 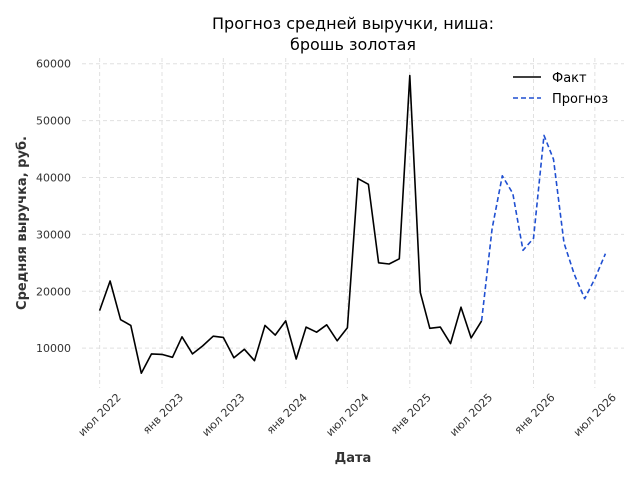 What do you see at coordinates (53, 291) in the screenshot?
I see `y-tick-label: 20000` at bounding box center [53, 291].